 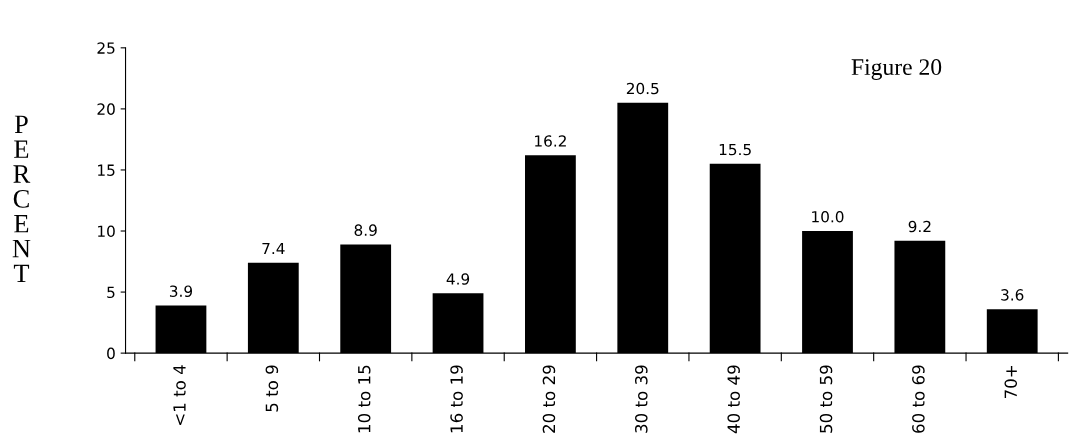 What do you see at coordinates (106, 48) in the screenshot?
I see `y-tick-label: 25` at bounding box center [106, 48].